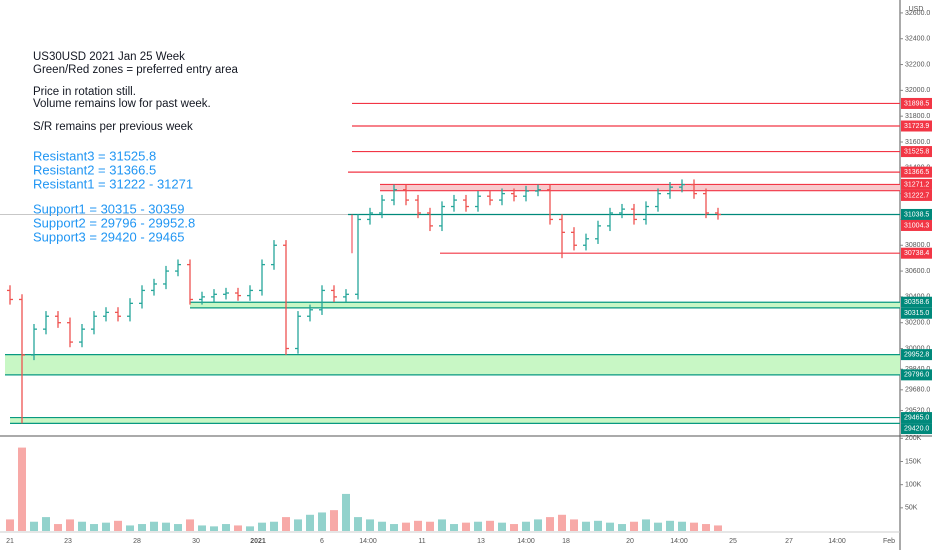 Image resolution: width=932 pixels, height=550 pixels. I want to click on price-badge-label: 31898.5, so click(916, 103).